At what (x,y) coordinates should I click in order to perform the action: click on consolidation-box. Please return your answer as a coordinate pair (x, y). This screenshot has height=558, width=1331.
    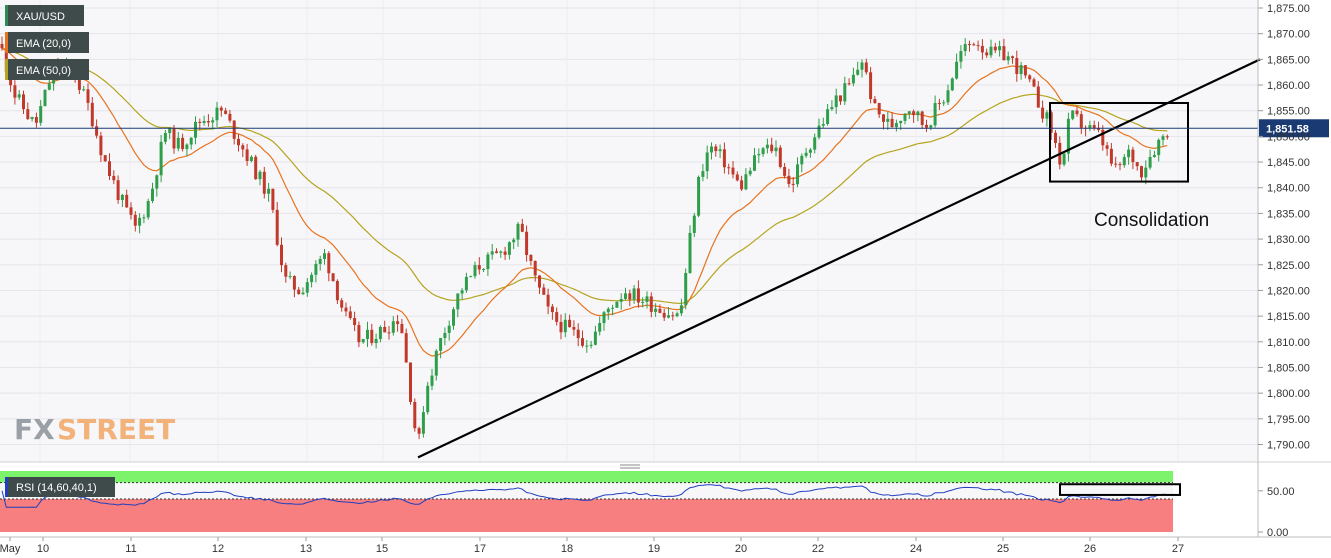
    Looking at the image, I should click on (1119, 142).